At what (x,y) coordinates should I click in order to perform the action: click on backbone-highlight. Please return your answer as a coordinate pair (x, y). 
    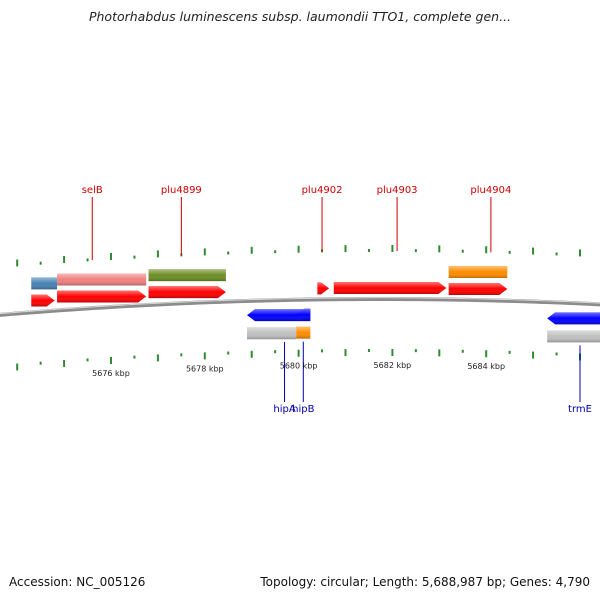
    Looking at the image, I should click on (300, 306).